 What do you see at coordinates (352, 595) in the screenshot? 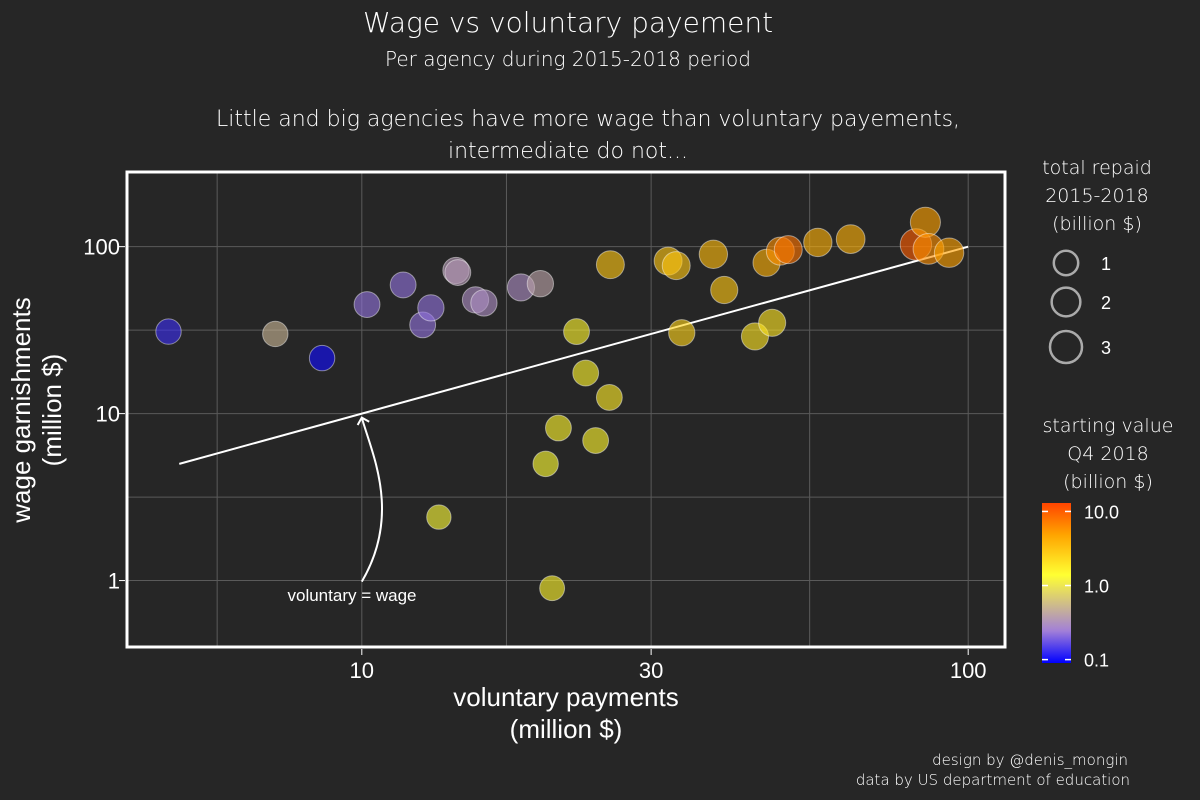
I see `annotation-label: voluntary = wage` at bounding box center [352, 595].